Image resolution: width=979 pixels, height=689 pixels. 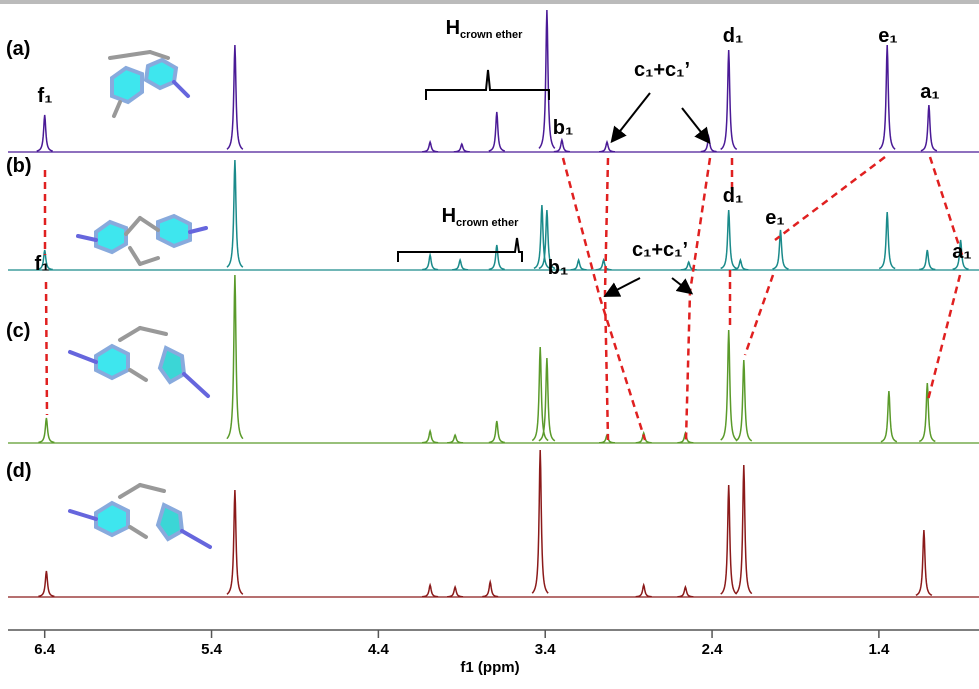 What do you see at coordinates (140, 299) in the screenshot?
I see `molecule-icons` at bounding box center [140, 299].